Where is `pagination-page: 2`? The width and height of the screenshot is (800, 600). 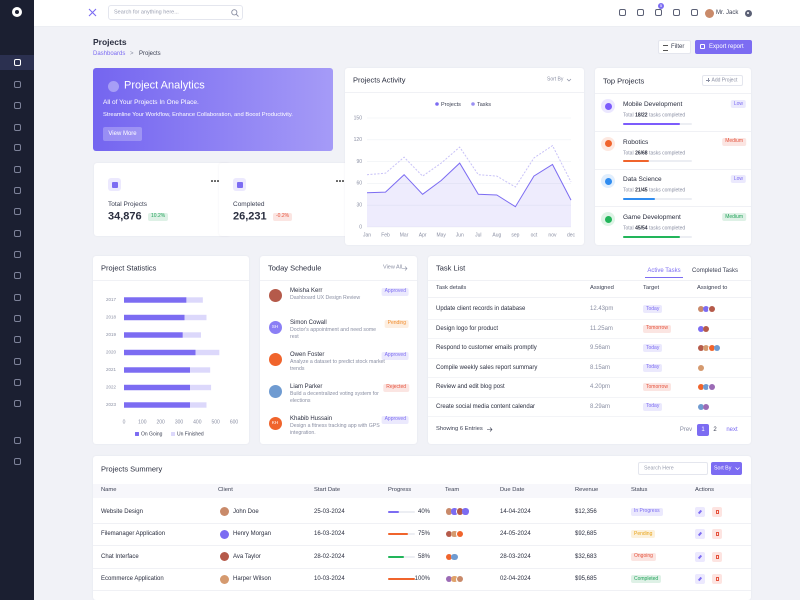 pagination-page: 2 is located at coordinates (715, 429).